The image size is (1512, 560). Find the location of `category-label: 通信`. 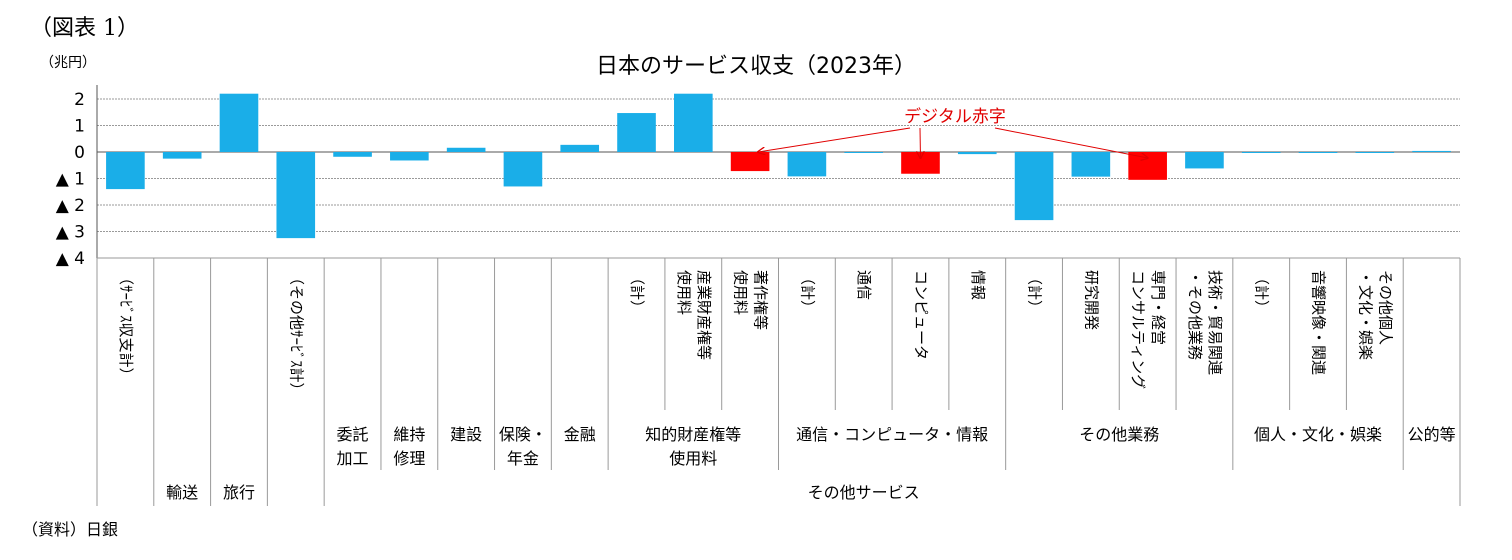

category-label: 通信 is located at coordinates (864, 285).